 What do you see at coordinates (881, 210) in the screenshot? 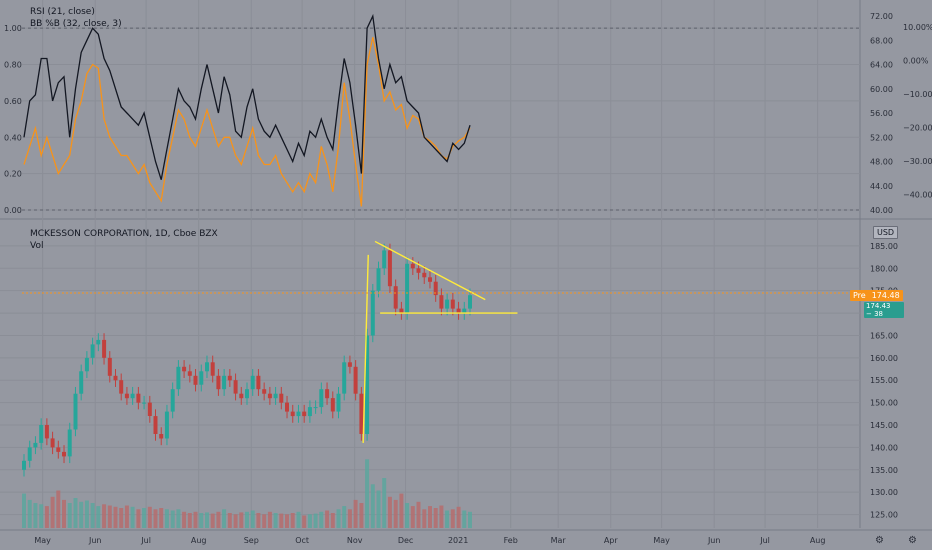
I see `right-axis-label: 40.00` at bounding box center [881, 210].